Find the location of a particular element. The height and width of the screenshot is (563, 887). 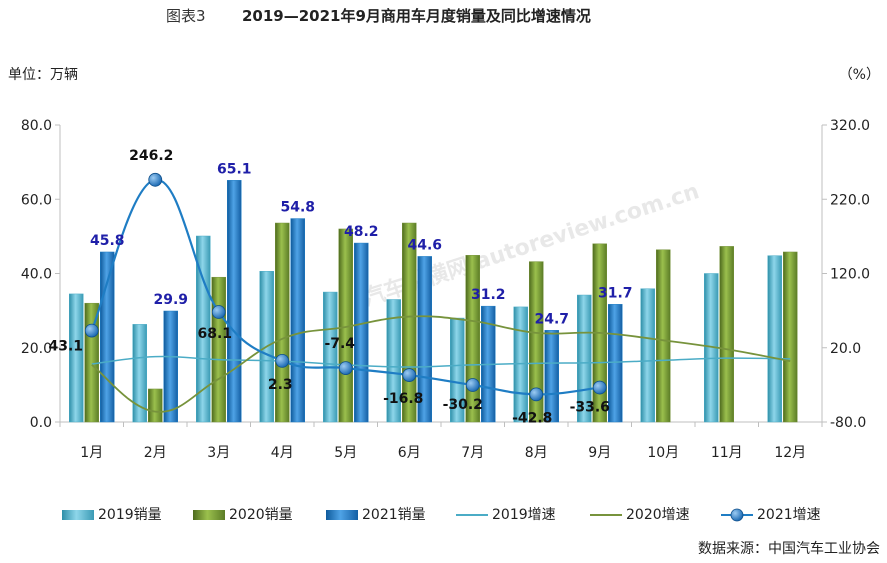

bar-value-label: 48.2 is located at coordinates (361, 232).